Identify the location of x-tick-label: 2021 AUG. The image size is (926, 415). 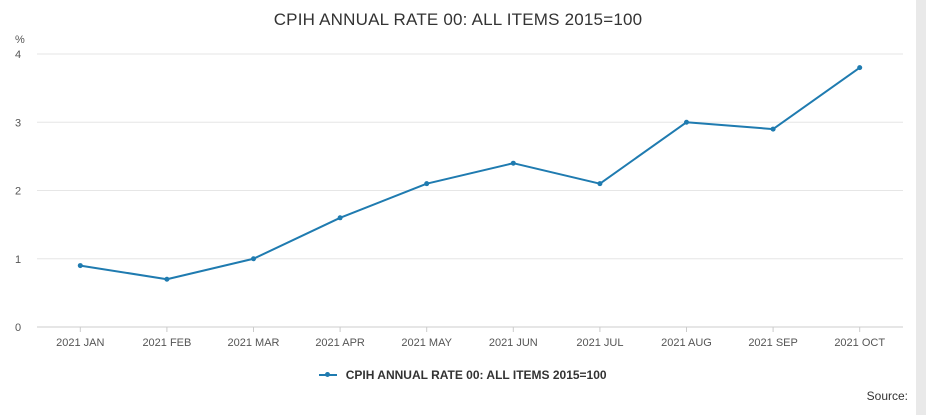
(686, 343).